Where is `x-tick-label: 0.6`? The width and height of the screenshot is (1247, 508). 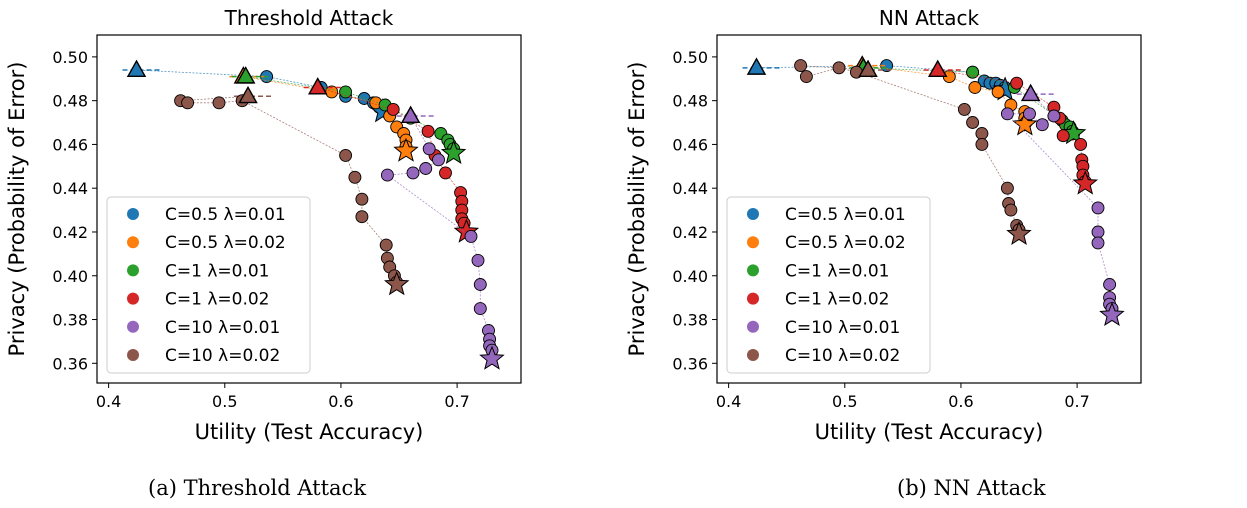
x-tick-label: 0.6 is located at coordinates (340, 401).